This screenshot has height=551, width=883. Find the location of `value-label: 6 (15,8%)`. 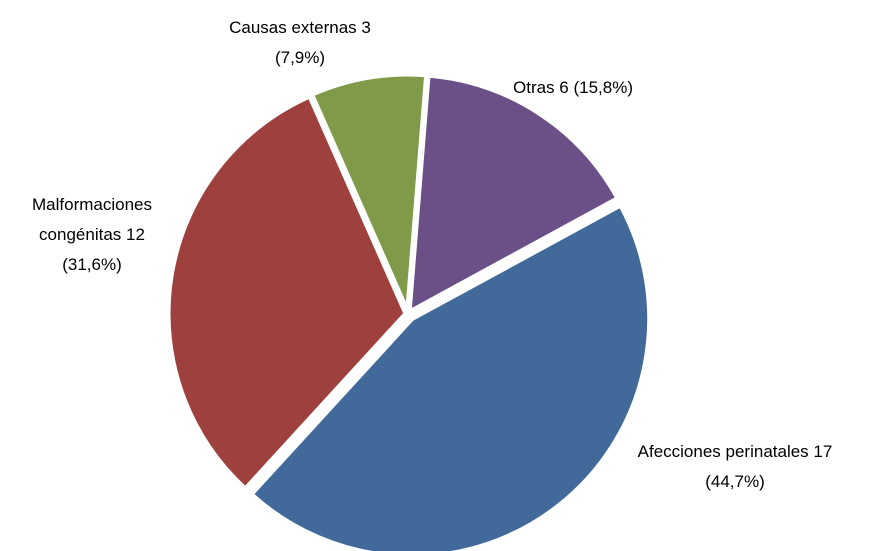

value-label: 6 (15,8%) is located at coordinates (596, 87).